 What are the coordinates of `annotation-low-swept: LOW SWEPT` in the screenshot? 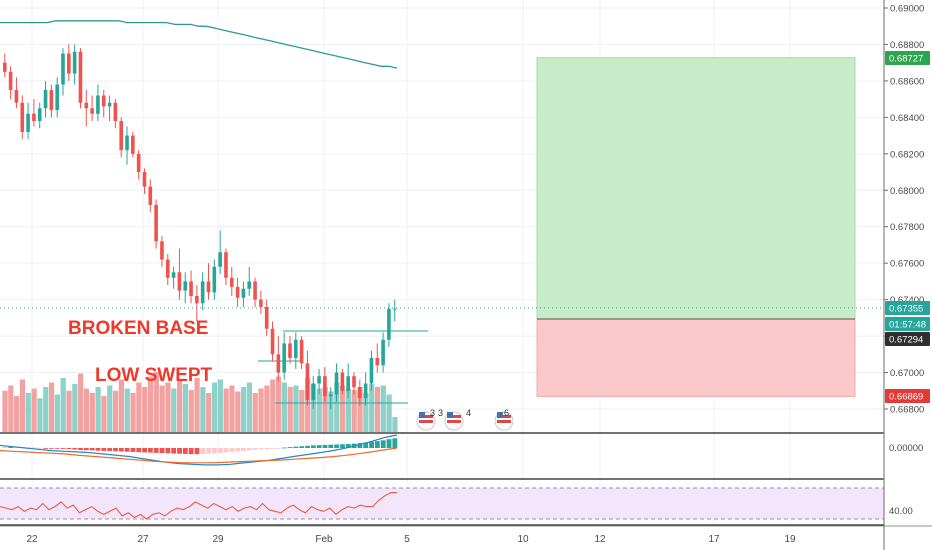 It's located at (154, 375).